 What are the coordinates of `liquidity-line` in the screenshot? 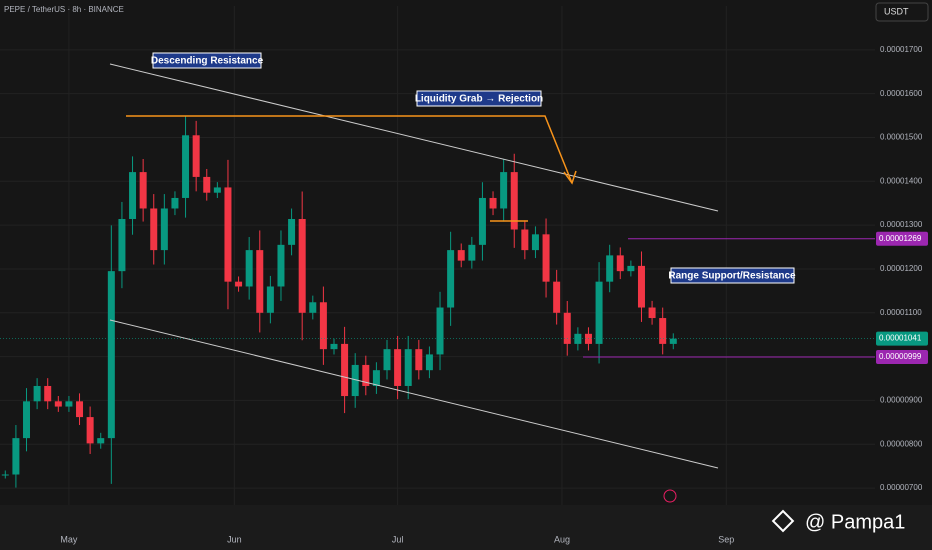 It's located at (349, 149).